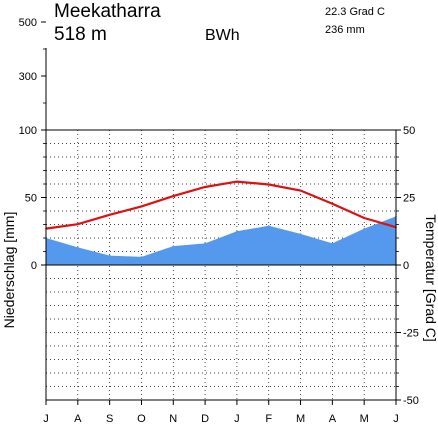 This screenshot has height=428, width=438. I want to click on month-label-1: J, so click(46, 419).